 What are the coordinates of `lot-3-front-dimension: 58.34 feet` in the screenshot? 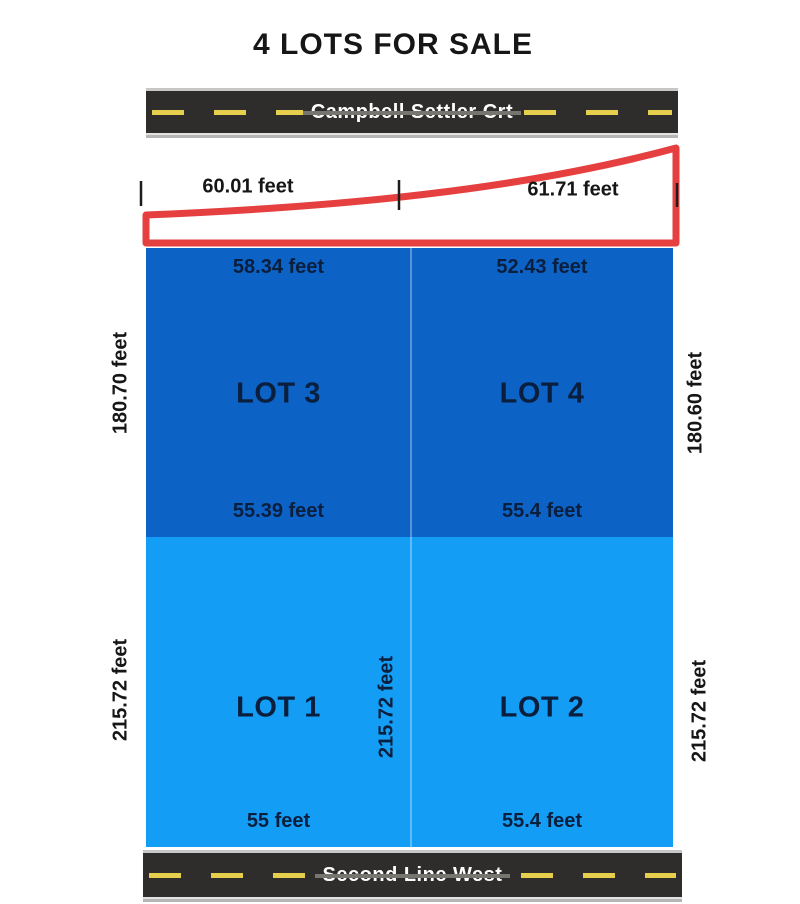 It's located at (278, 267).